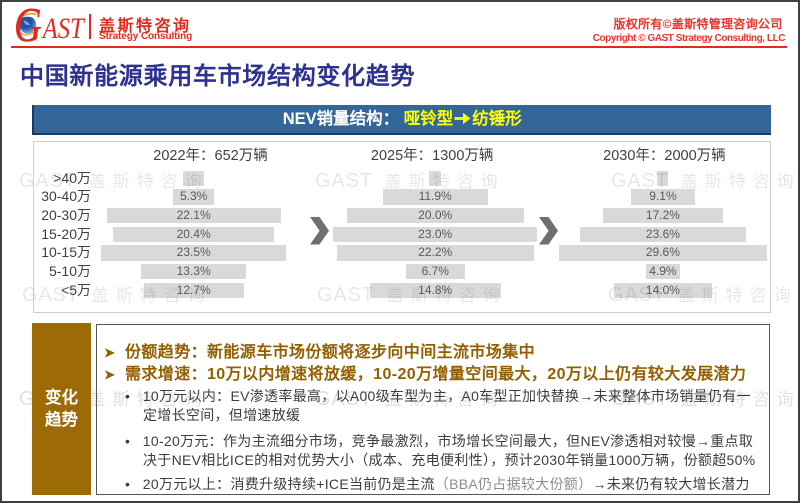 The width and height of the screenshot is (800, 503). Describe the element at coordinates (63, 28) in the screenshot. I see `svg-text: AST` at that location.